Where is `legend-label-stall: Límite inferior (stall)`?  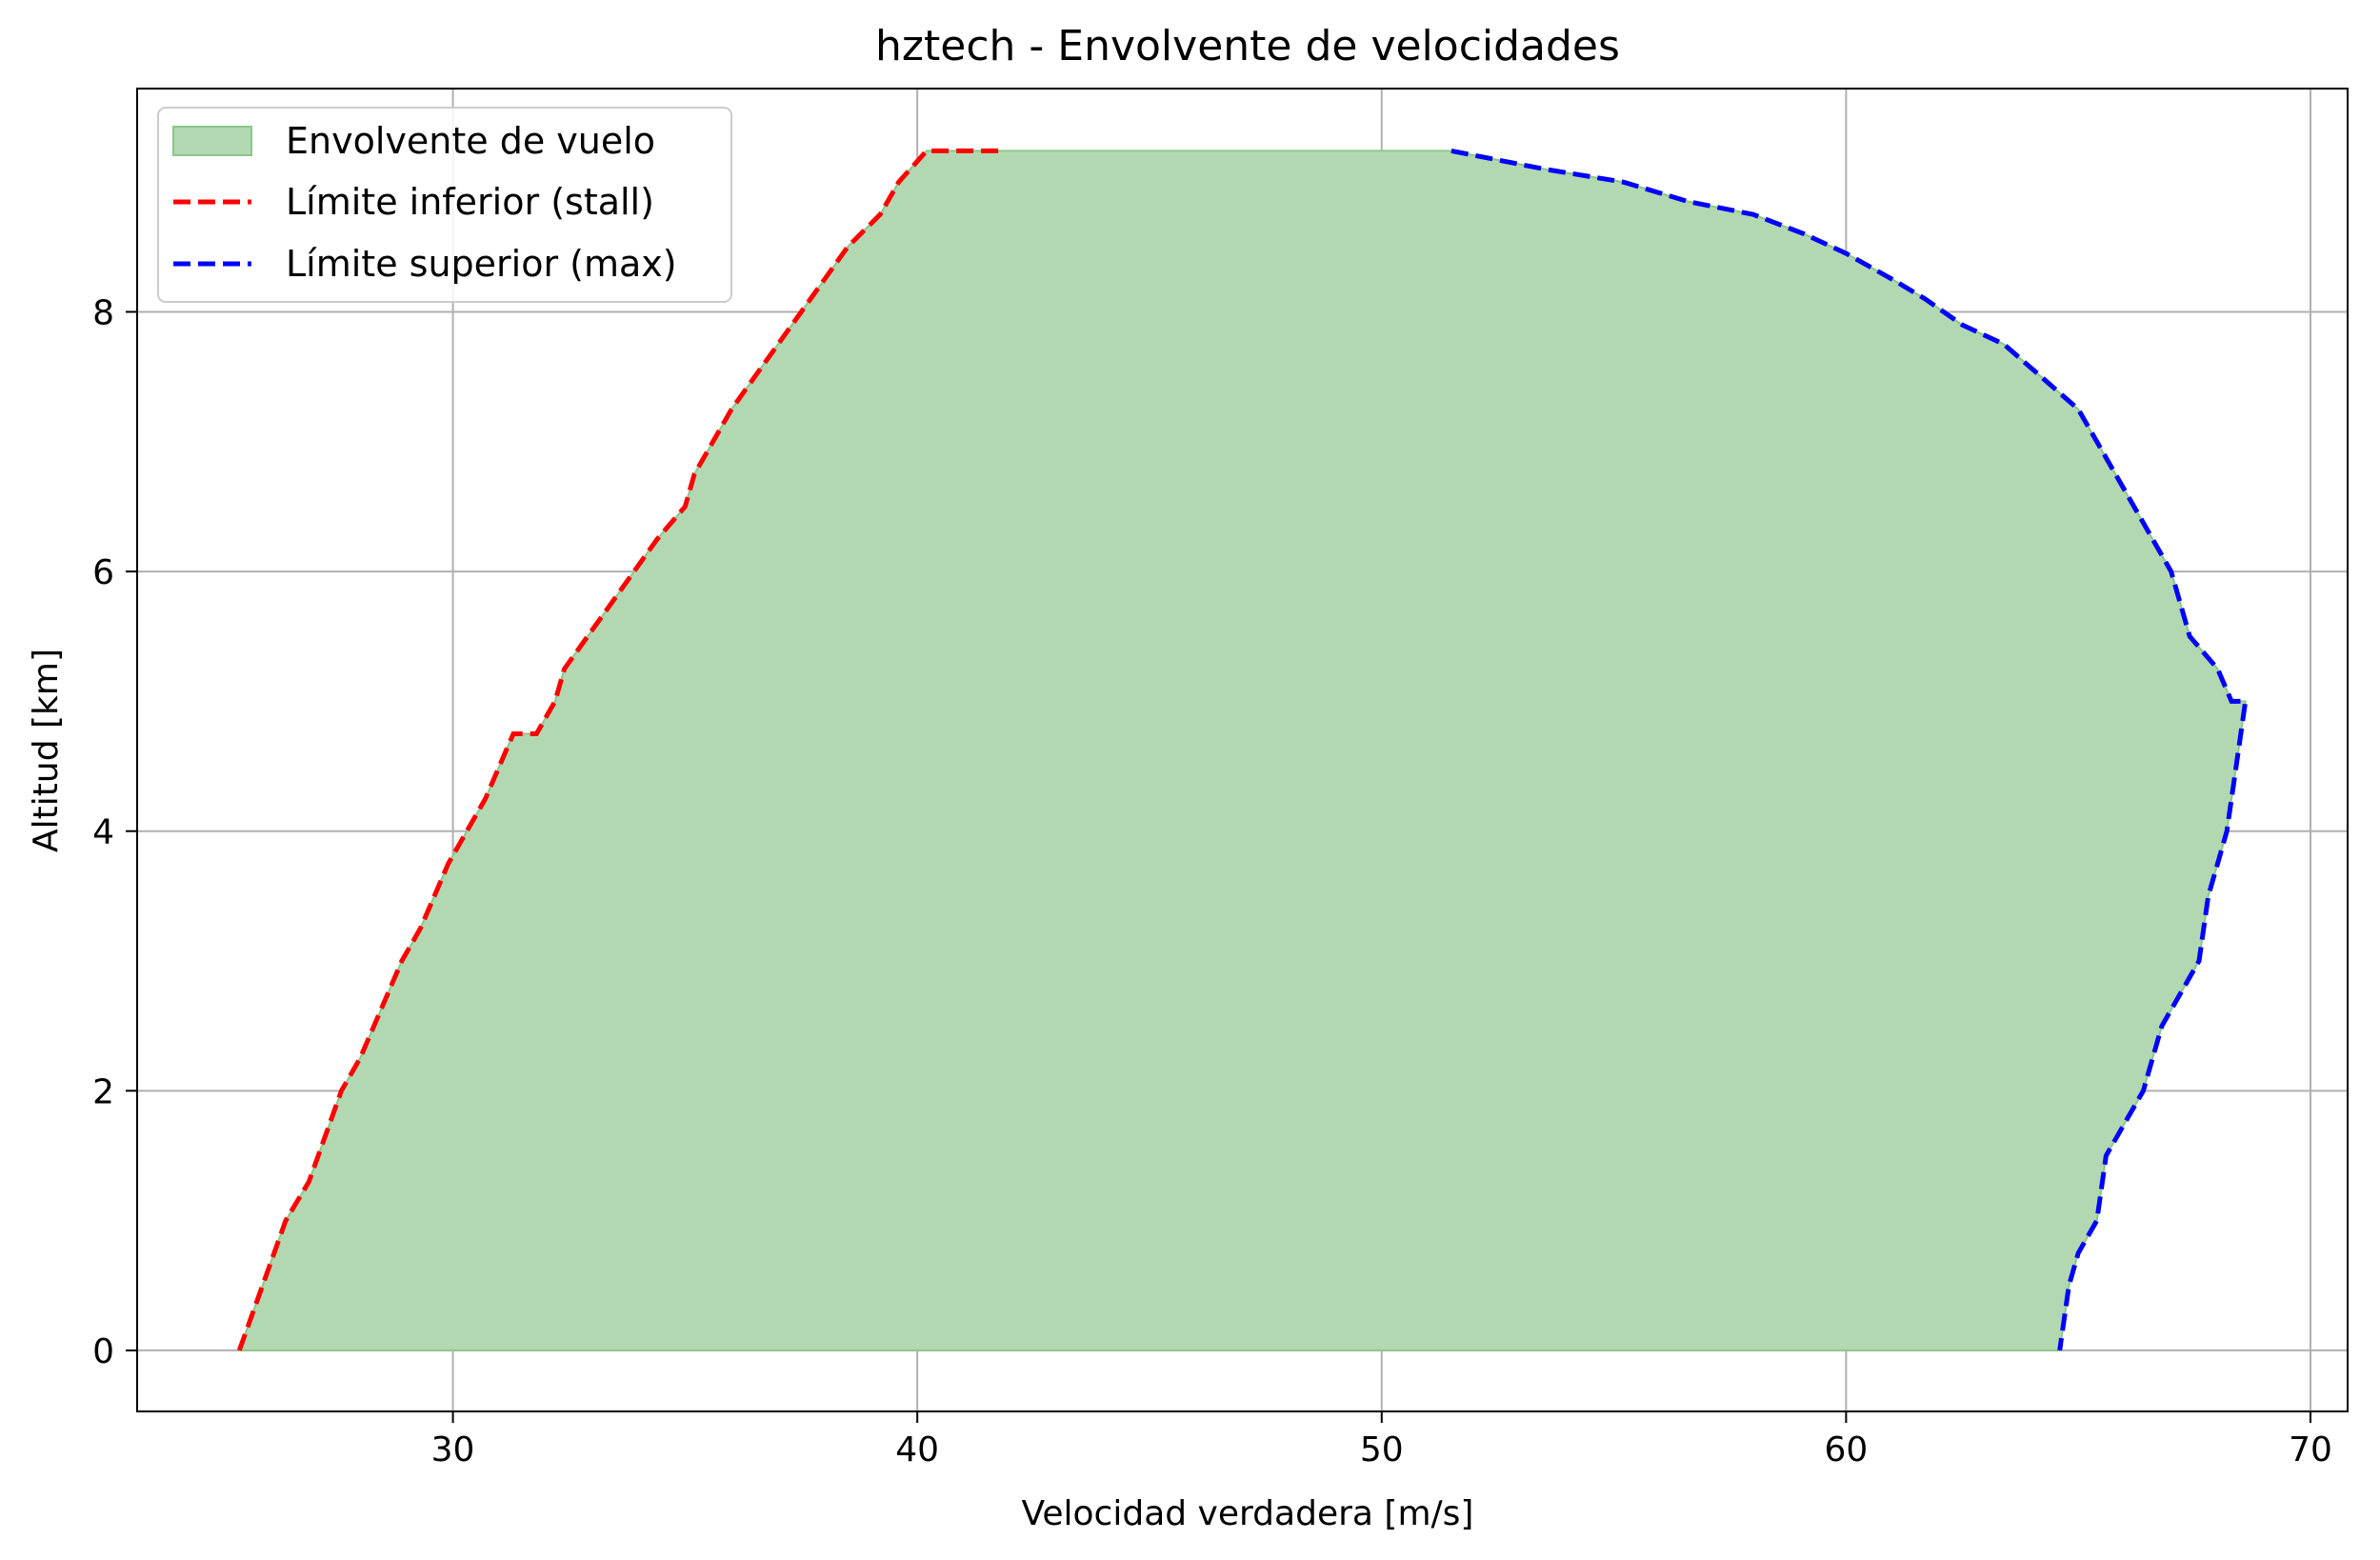
legend-label-stall: Límite inferior (stall) is located at coordinates (470, 202).